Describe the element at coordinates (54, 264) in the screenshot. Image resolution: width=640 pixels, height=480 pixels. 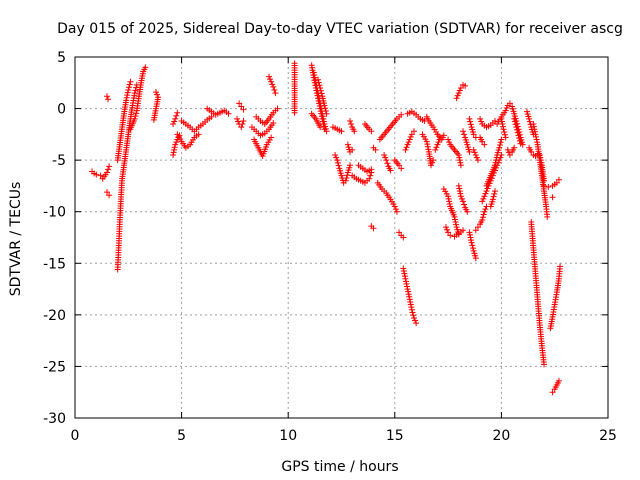
I see `y-tick-label: -15` at that location.